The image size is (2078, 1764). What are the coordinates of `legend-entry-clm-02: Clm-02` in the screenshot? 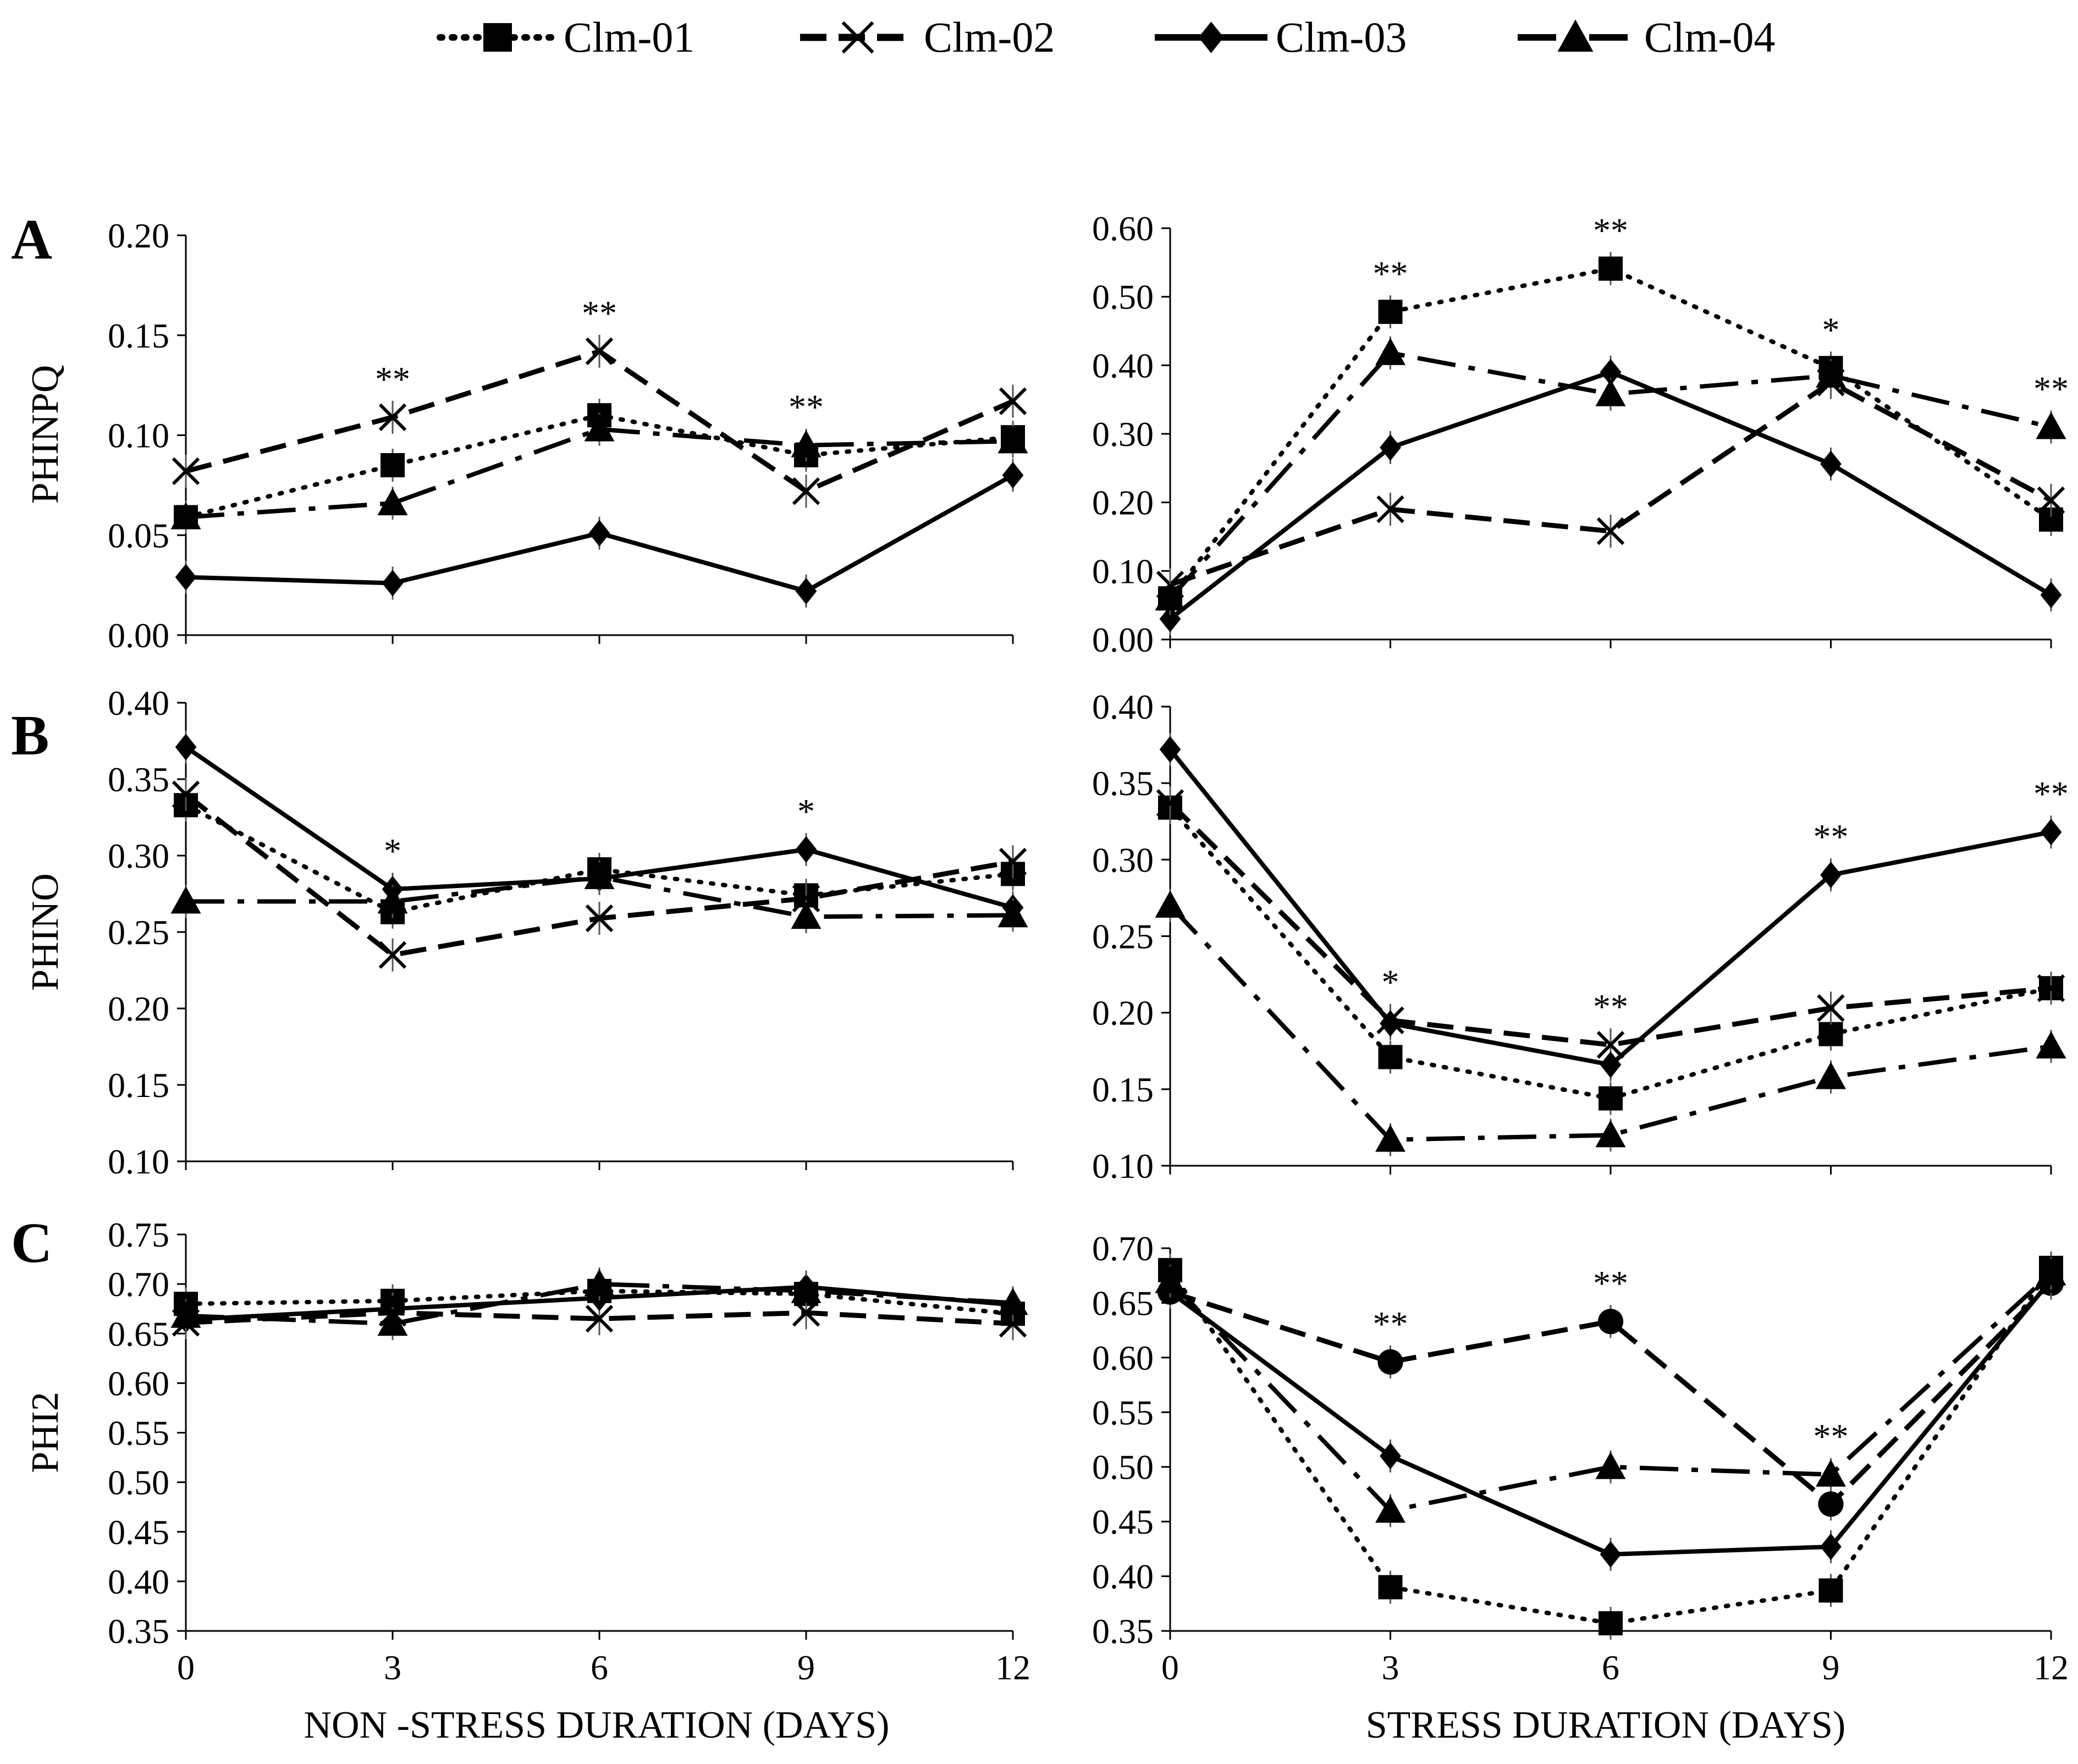 It's located at (928, 37).